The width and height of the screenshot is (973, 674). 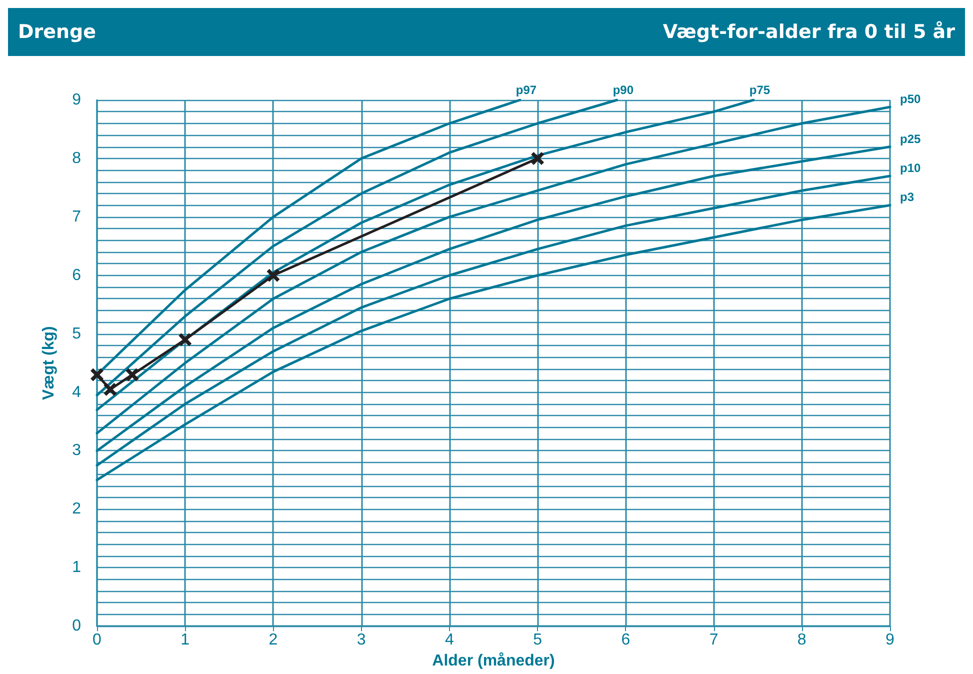 I want to click on y-tick-label: 7, so click(x=77, y=217).